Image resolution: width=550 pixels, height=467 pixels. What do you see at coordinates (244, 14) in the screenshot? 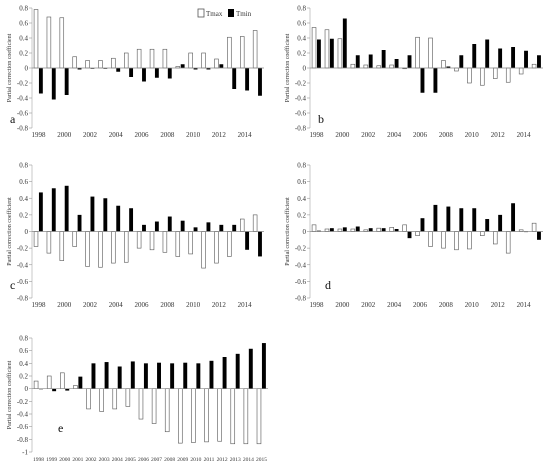
I see `legend-tmin-label: Tmin` at bounding box center [244, 14].